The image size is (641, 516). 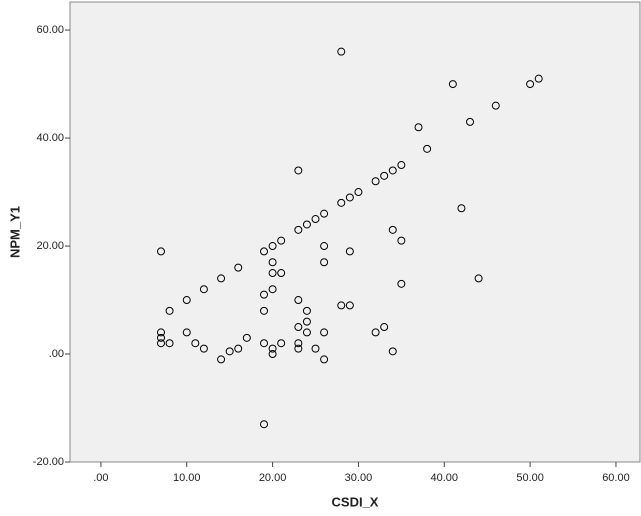 What do you see at coordinates (273, 478) in the screenshot?
I see `x-tick-label: 20.00` at bounding box center [273, 478].